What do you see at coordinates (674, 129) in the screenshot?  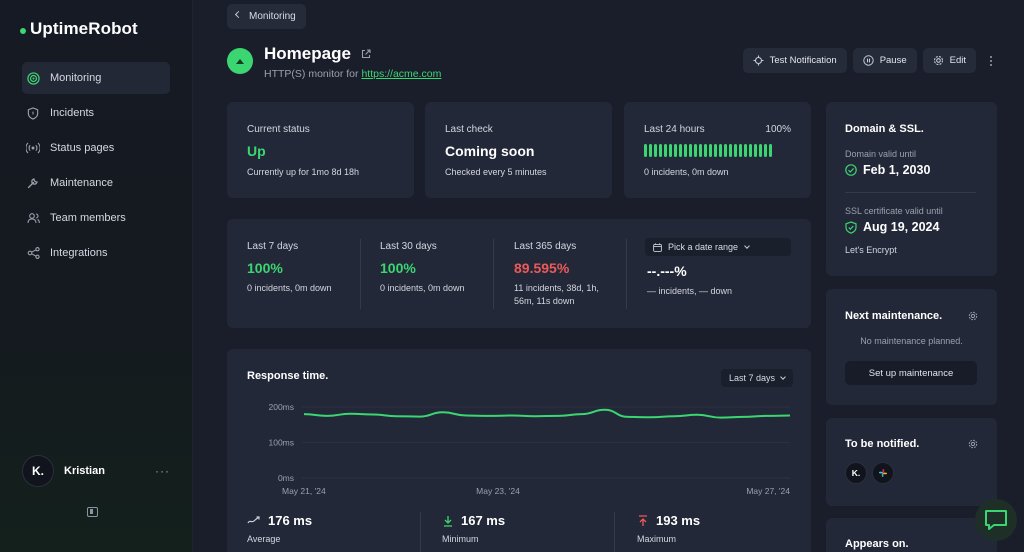 I see `last-24h-label: Last 24 hours` at bounding box center [674, 129].